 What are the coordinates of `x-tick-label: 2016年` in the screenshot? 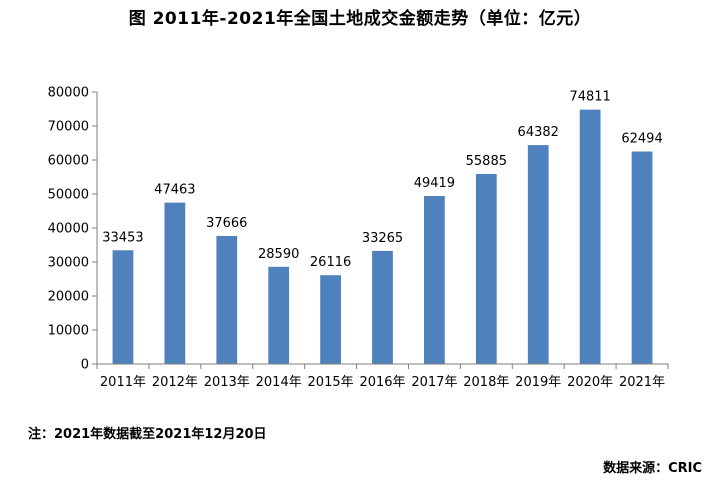 It's located at (382, 382).